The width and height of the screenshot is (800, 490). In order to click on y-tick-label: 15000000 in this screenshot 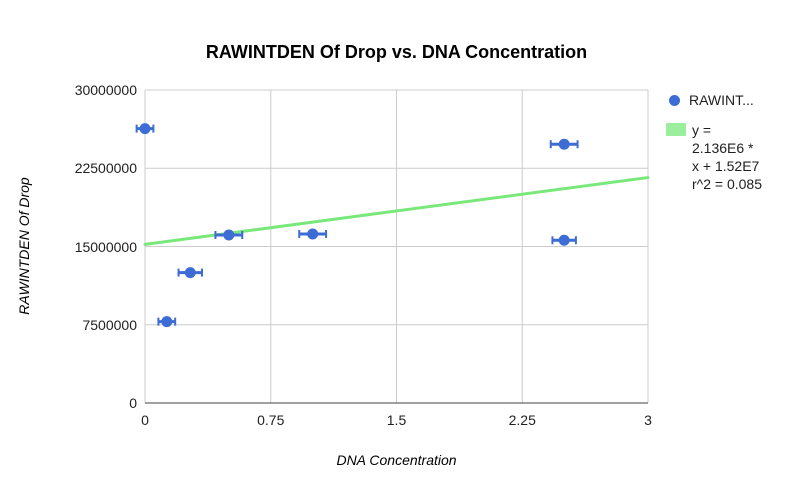, I will do `click(105, 246)`.